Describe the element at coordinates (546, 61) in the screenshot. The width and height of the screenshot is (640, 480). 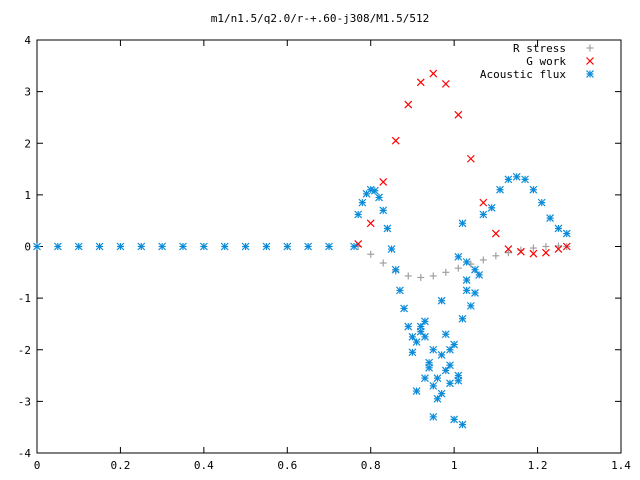
I see `legend-label: G work` at that location.